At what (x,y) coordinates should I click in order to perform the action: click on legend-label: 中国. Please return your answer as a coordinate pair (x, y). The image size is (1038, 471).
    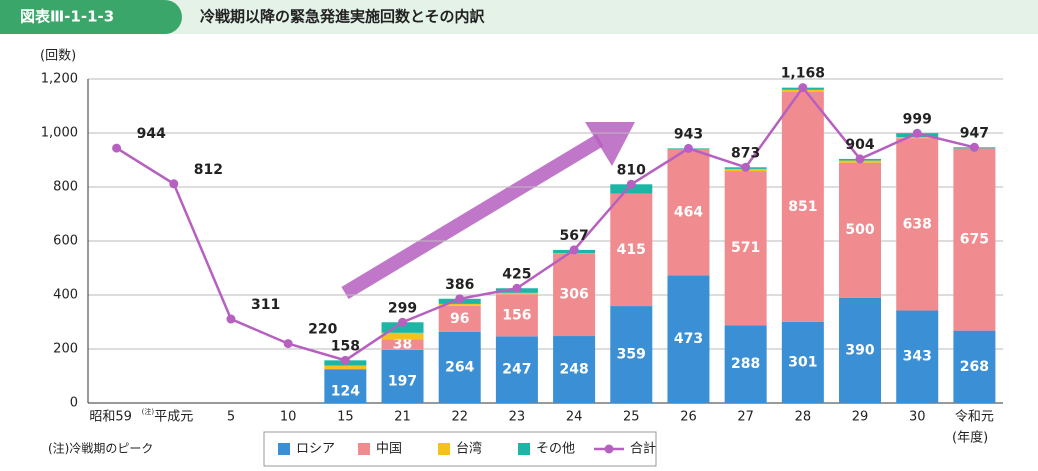
    Looking at the image, I should click on (389, 449).